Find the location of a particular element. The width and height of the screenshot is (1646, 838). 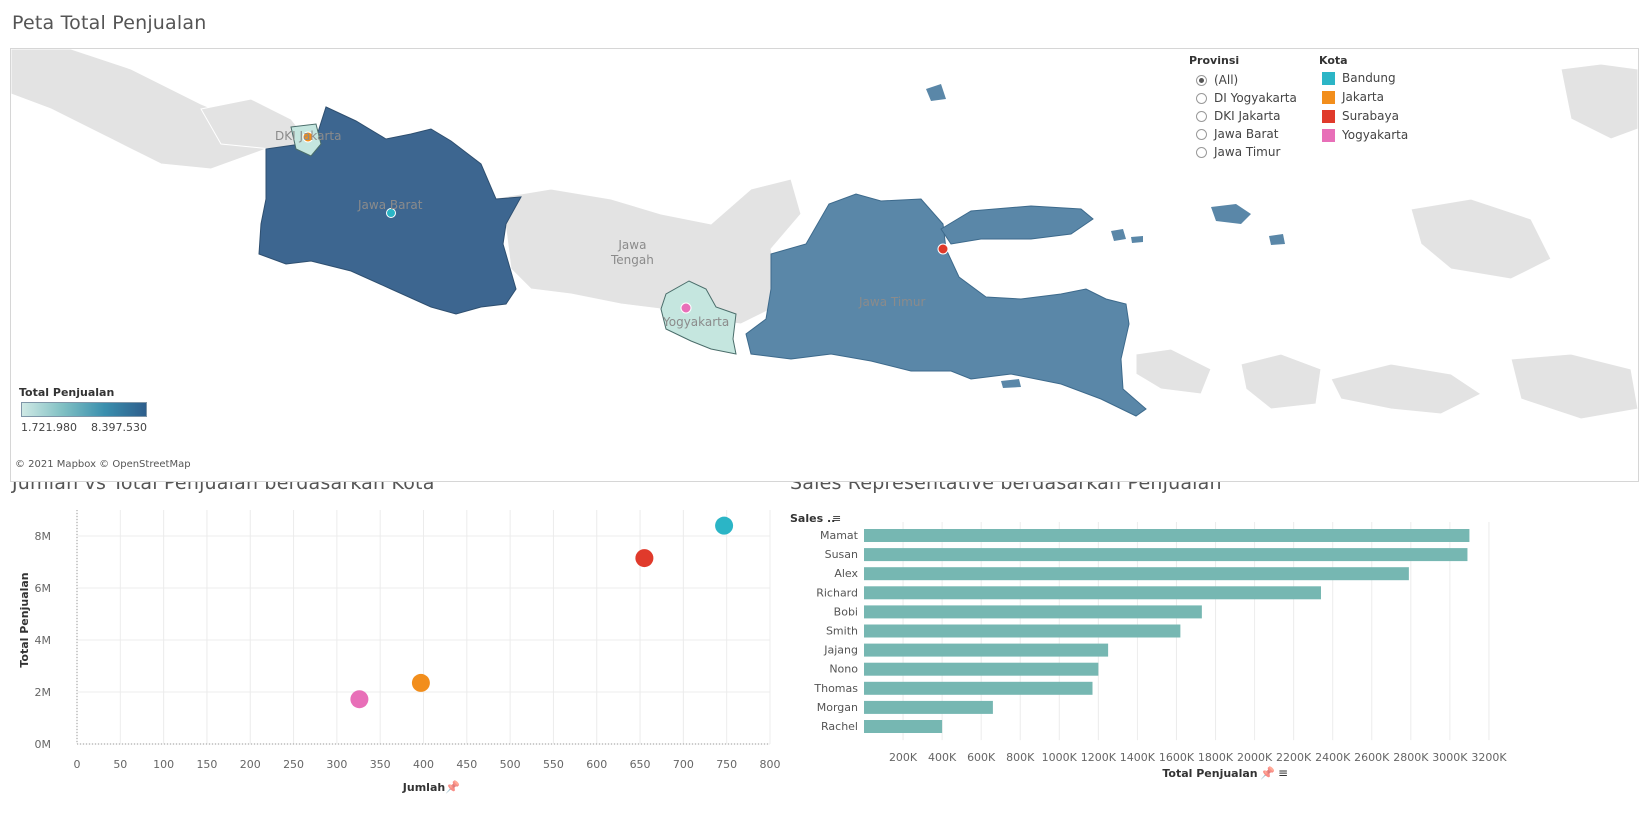

bar-label-thomas: Thomas is located at coordinates (835, 688).